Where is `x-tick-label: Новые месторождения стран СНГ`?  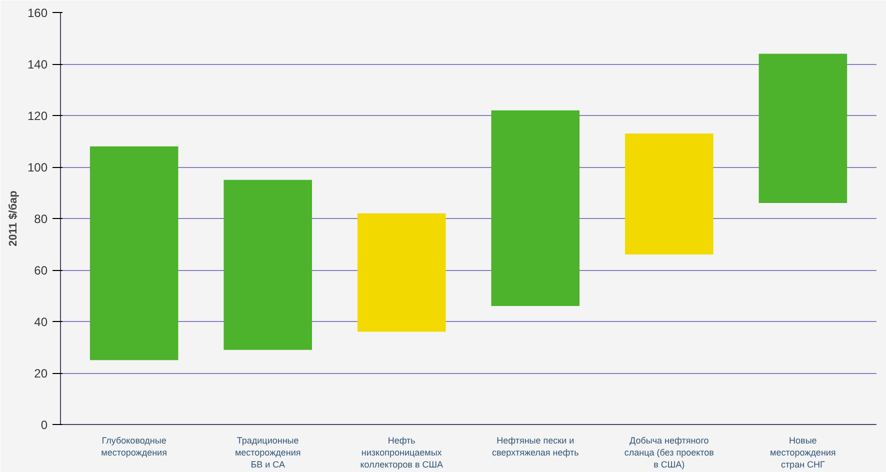 x-tick-label: Новые месторождения стран СНГ is located at coordinates (803, 453).